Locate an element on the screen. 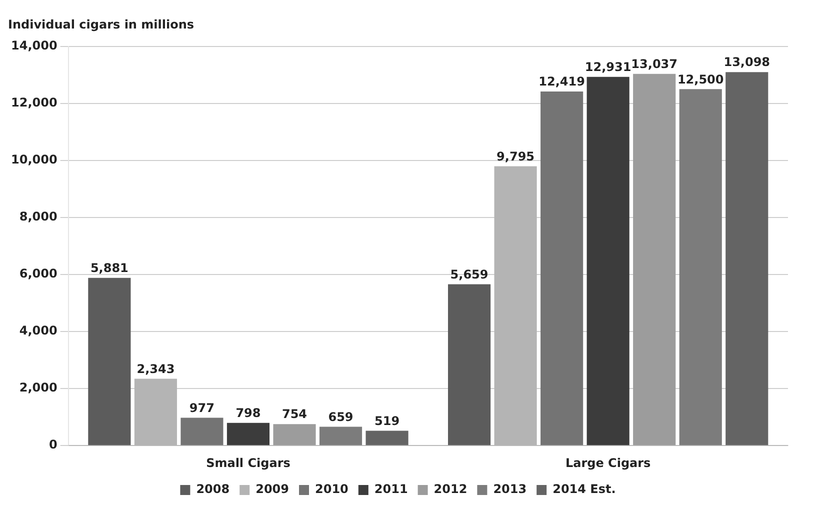 The image size is (818, 516). y-tick-label: 4,000 is located at coordinates (38, 331).